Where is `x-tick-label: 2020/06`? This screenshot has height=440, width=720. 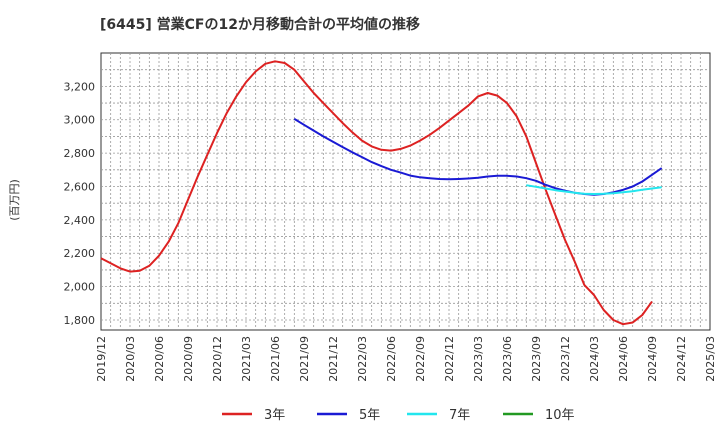
x-tick-label: 2020/06 is located at coordinates (159, 359).